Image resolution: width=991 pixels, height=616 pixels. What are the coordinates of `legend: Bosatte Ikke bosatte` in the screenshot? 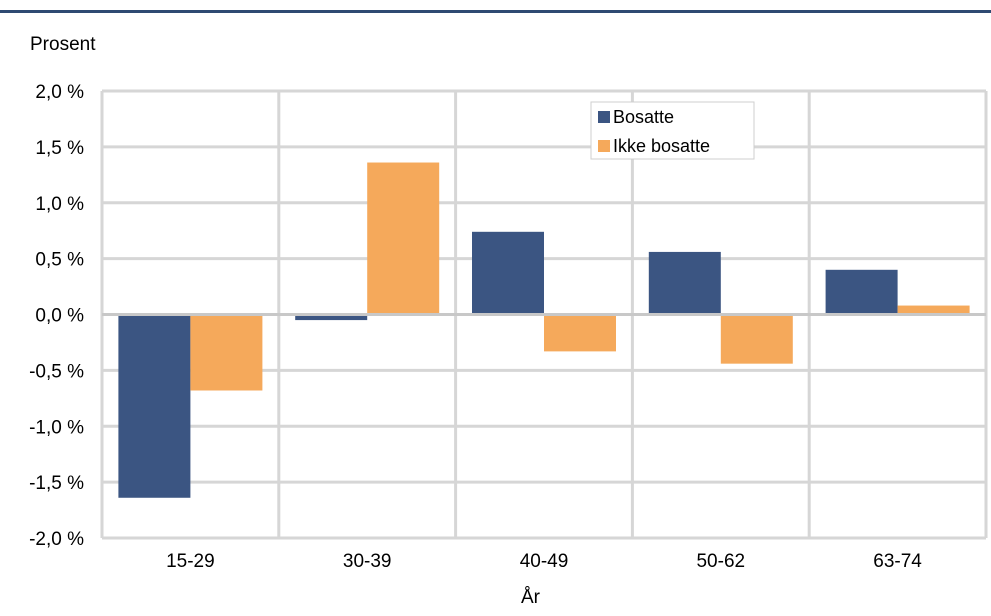 It's located at (672, 130).